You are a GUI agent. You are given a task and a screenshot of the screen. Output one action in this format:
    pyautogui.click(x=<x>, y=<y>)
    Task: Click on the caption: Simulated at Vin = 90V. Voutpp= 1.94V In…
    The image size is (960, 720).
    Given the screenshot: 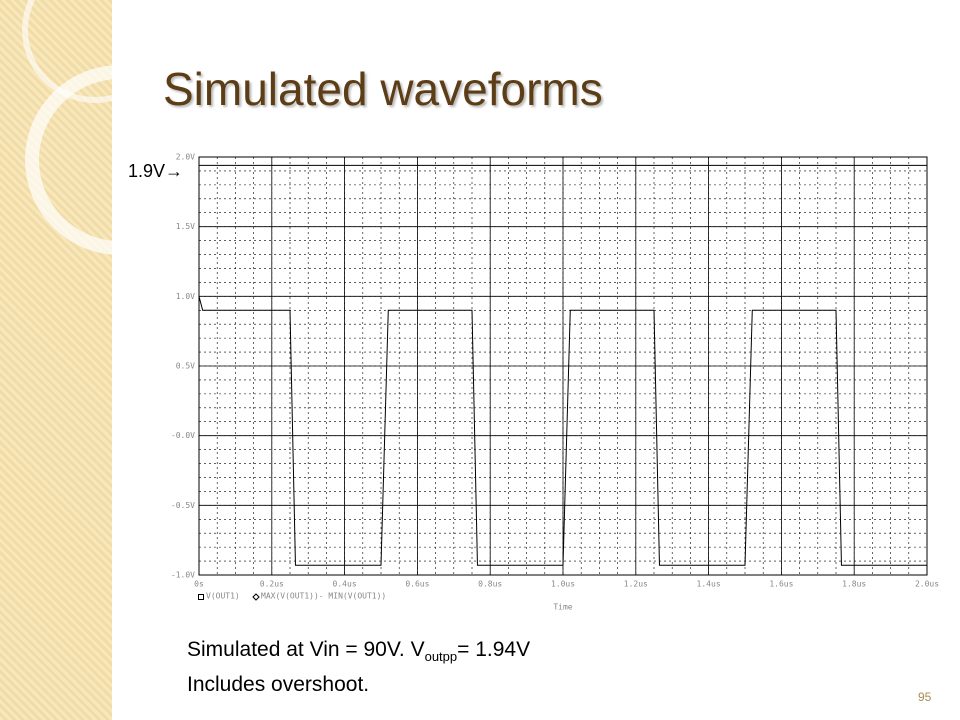 What is the action you would take?
    pyautogui.click(x=358, y=667)
    